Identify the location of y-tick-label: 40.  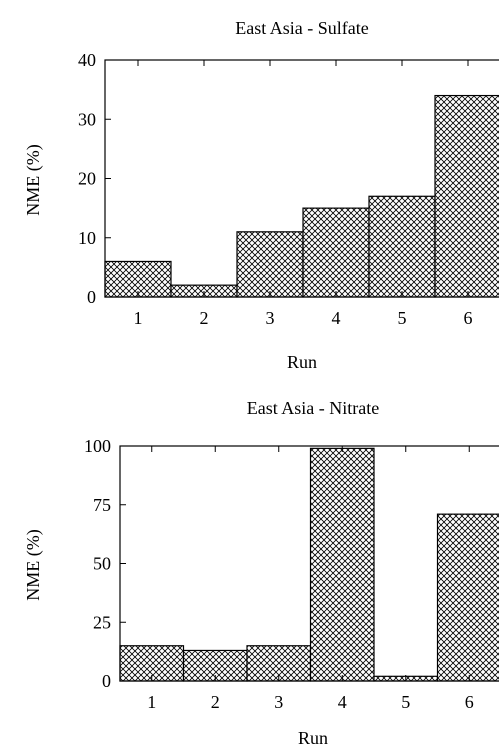
(87, 60).